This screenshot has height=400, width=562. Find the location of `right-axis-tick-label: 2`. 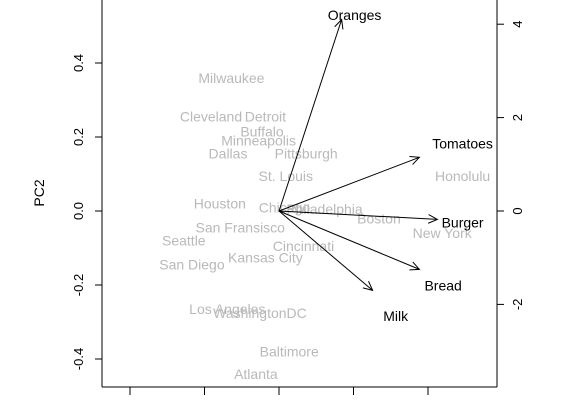

right-axis-tick-label: 2 is located at coordinates (517, 117).